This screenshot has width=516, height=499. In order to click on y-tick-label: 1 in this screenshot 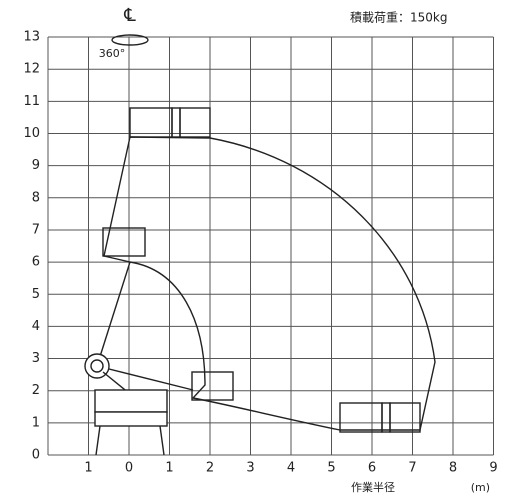, I will do `click(36, 422)`.